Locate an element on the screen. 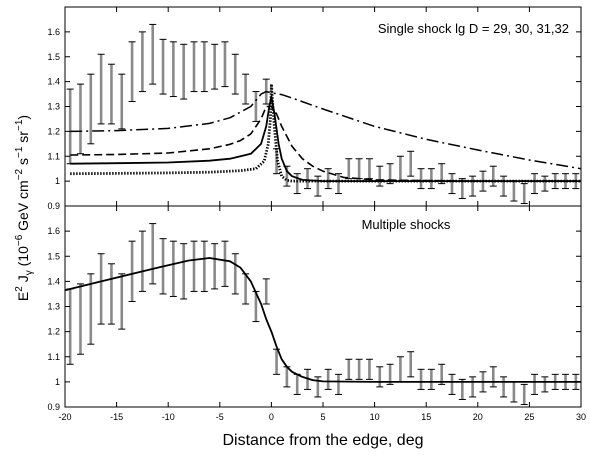 This screenshot has height=459, width=590. bottom-y-tick-label: 1.1 is located at coordinates (53, 357).